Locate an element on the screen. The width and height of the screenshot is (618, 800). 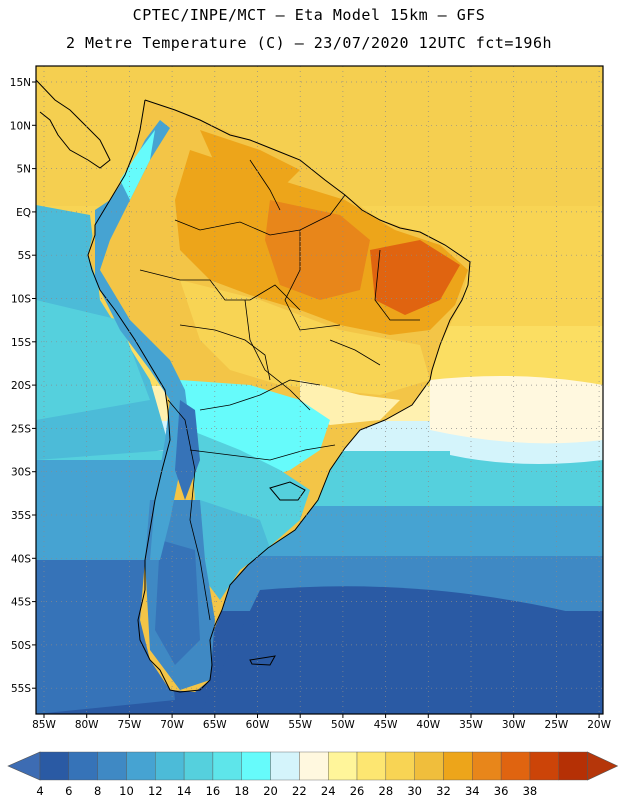
longitude-label: 20W is located at coordinates (599, 725).